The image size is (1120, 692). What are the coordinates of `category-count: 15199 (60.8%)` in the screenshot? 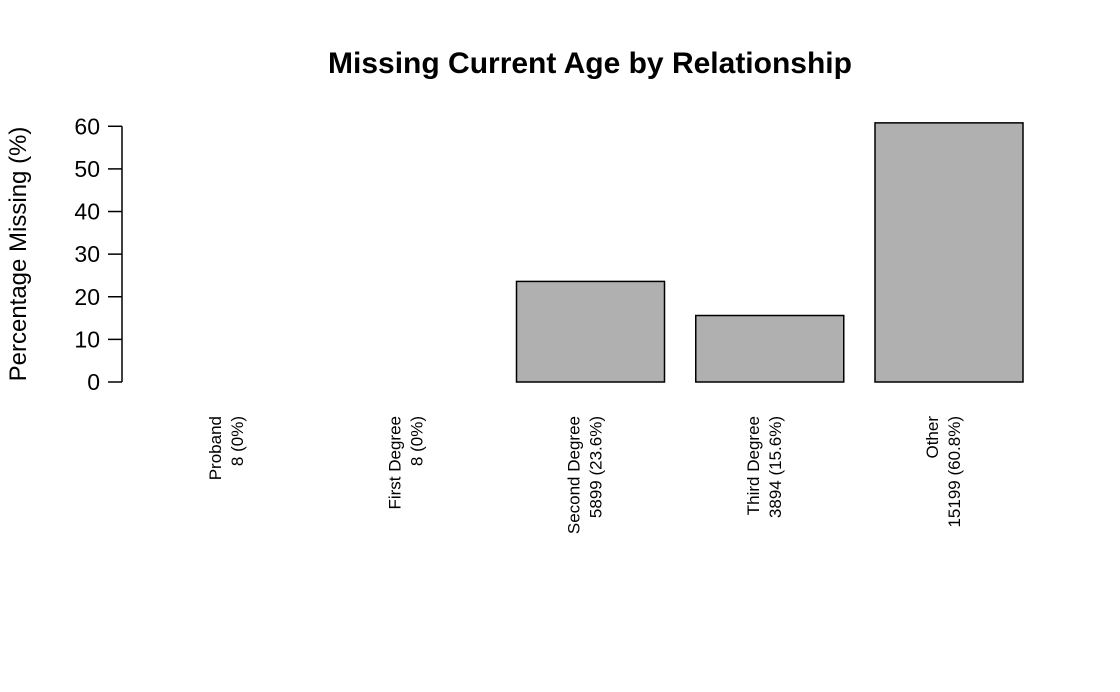 It's located at (954, 472).